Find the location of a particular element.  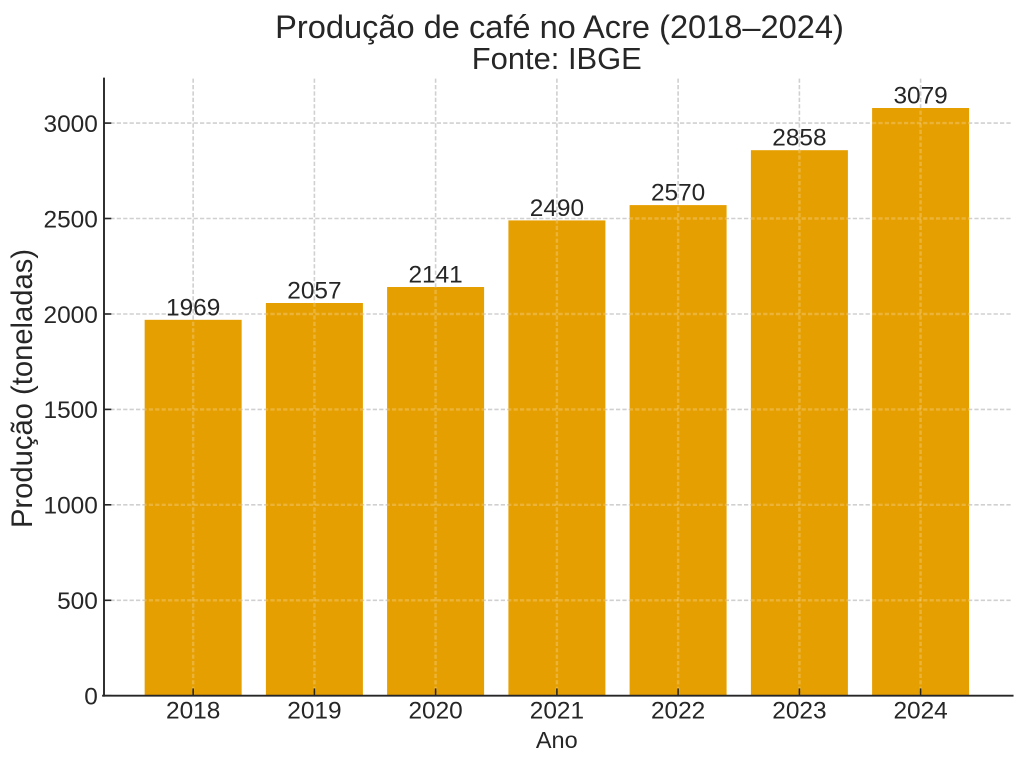

svg-text: 2490 is located at coordinates (557, 208).